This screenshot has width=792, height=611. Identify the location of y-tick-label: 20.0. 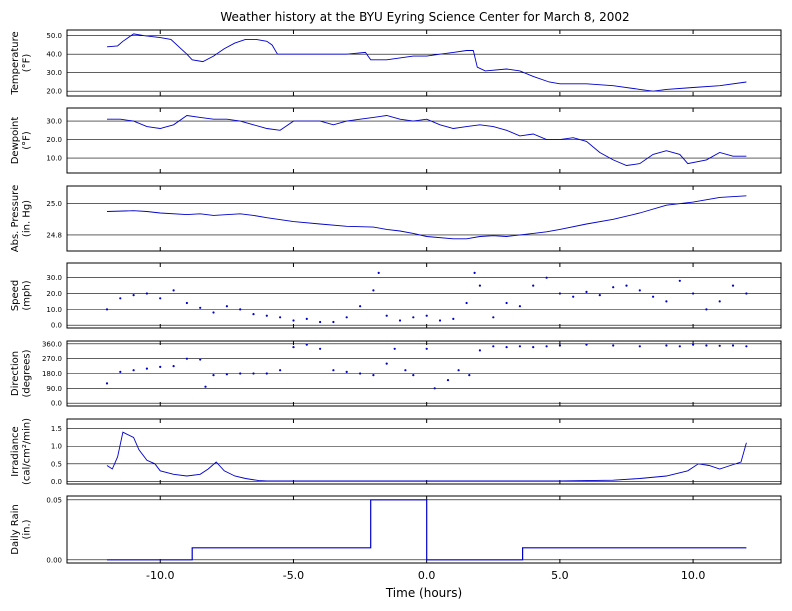
(54, 92).